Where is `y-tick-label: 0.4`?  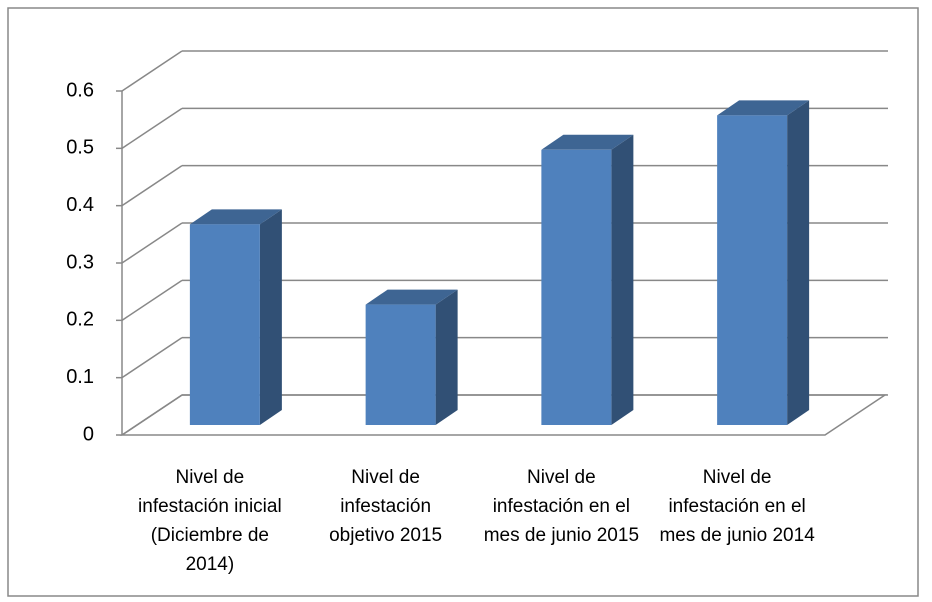
y-tick-label: 0.4 is located at coordinates (80, 205).